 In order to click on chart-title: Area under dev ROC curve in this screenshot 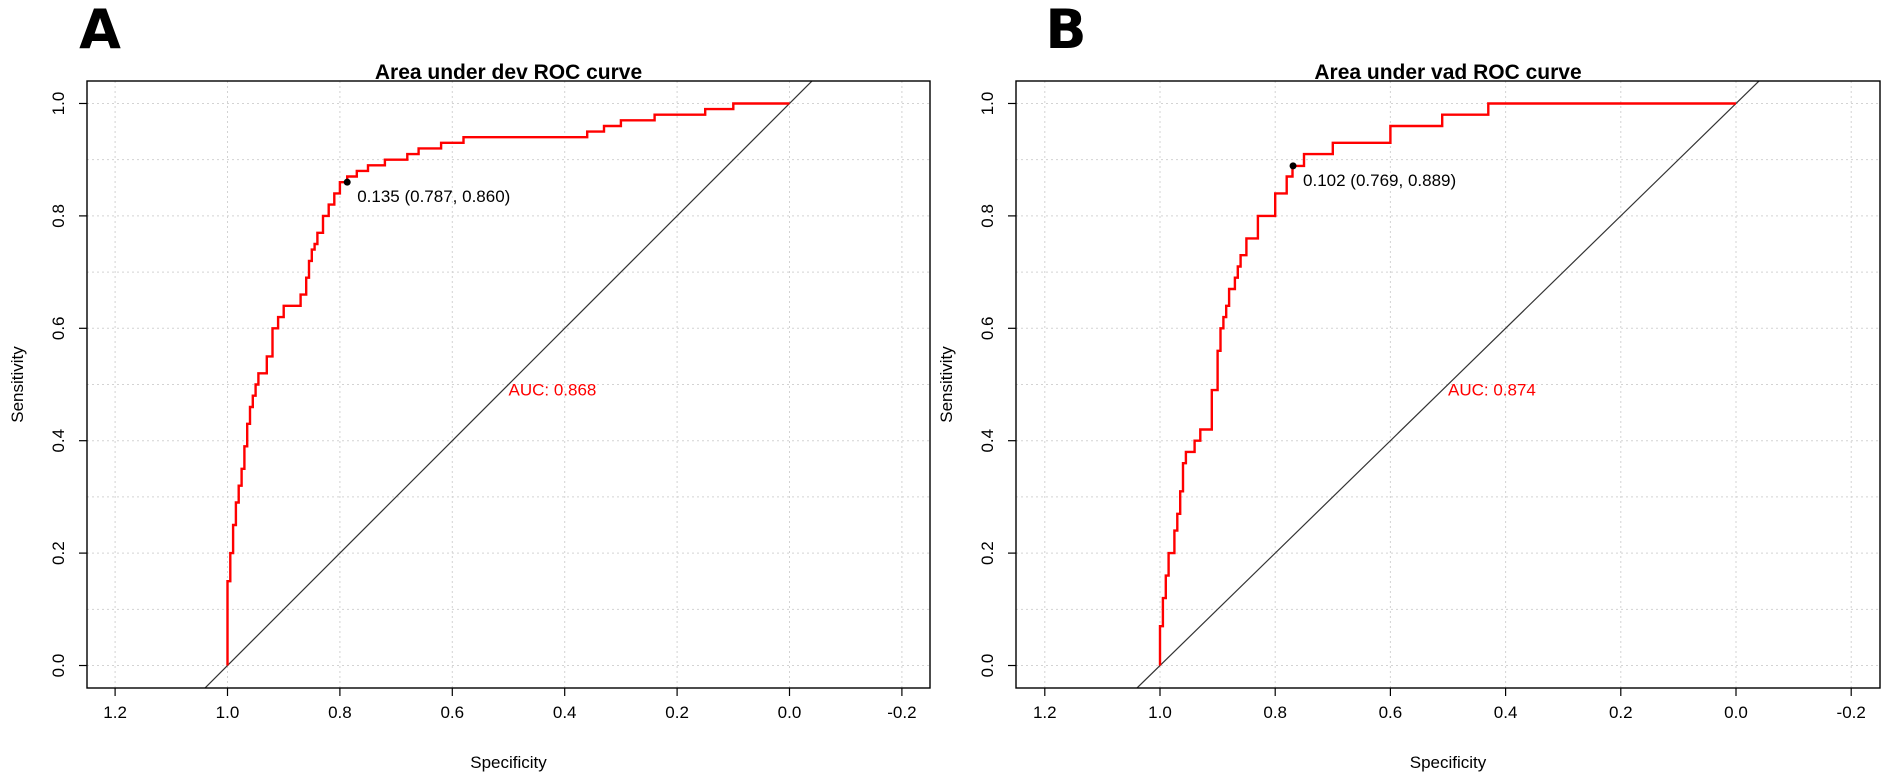, I will do `click(508, 72)`.